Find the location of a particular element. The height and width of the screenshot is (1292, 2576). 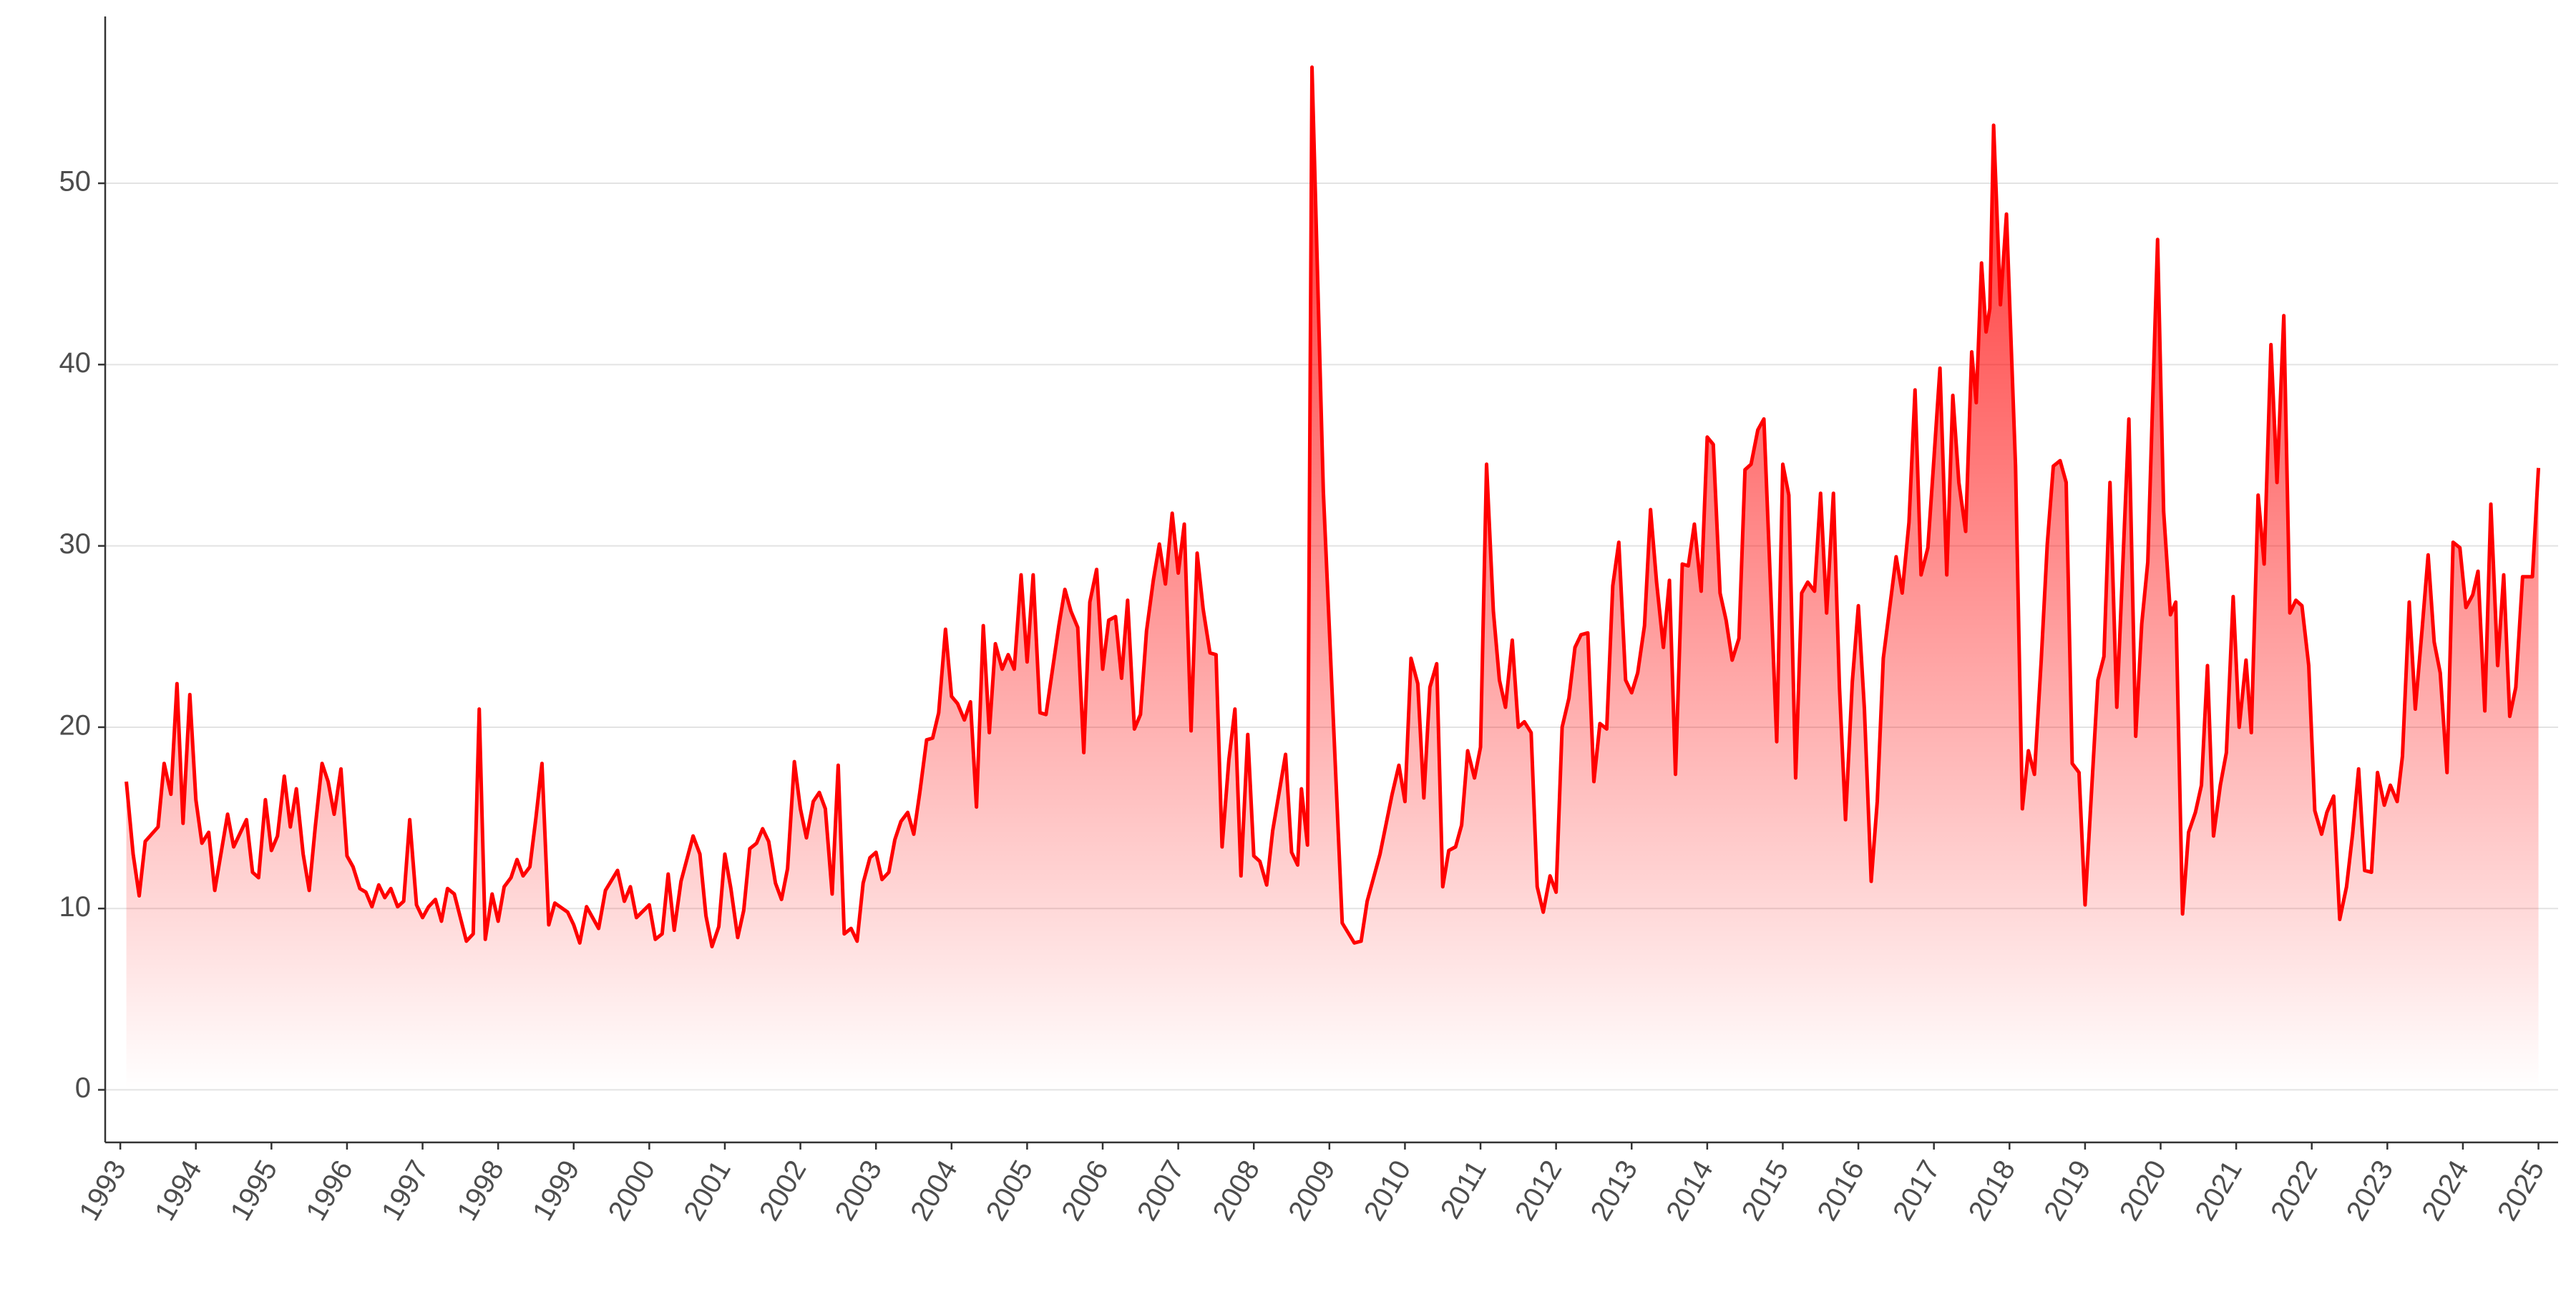

x-tick-label: 2016 is located at coordinates (1840, 1190).